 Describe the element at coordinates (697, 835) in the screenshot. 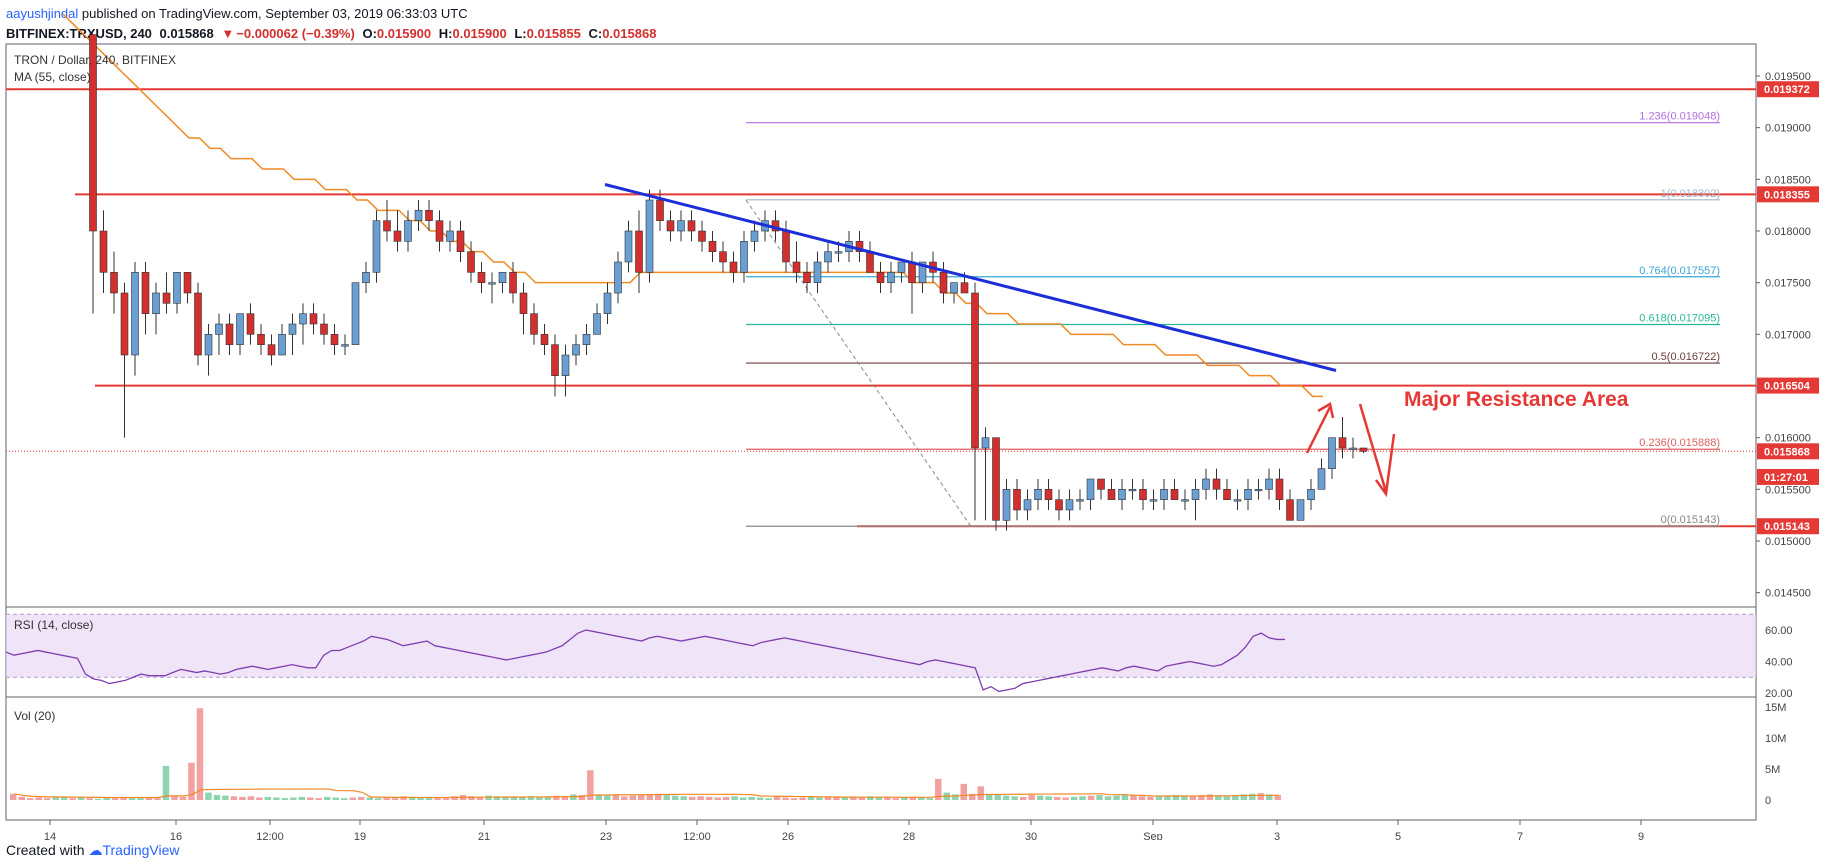

I see `x-tick-label: 12:00` at that location.